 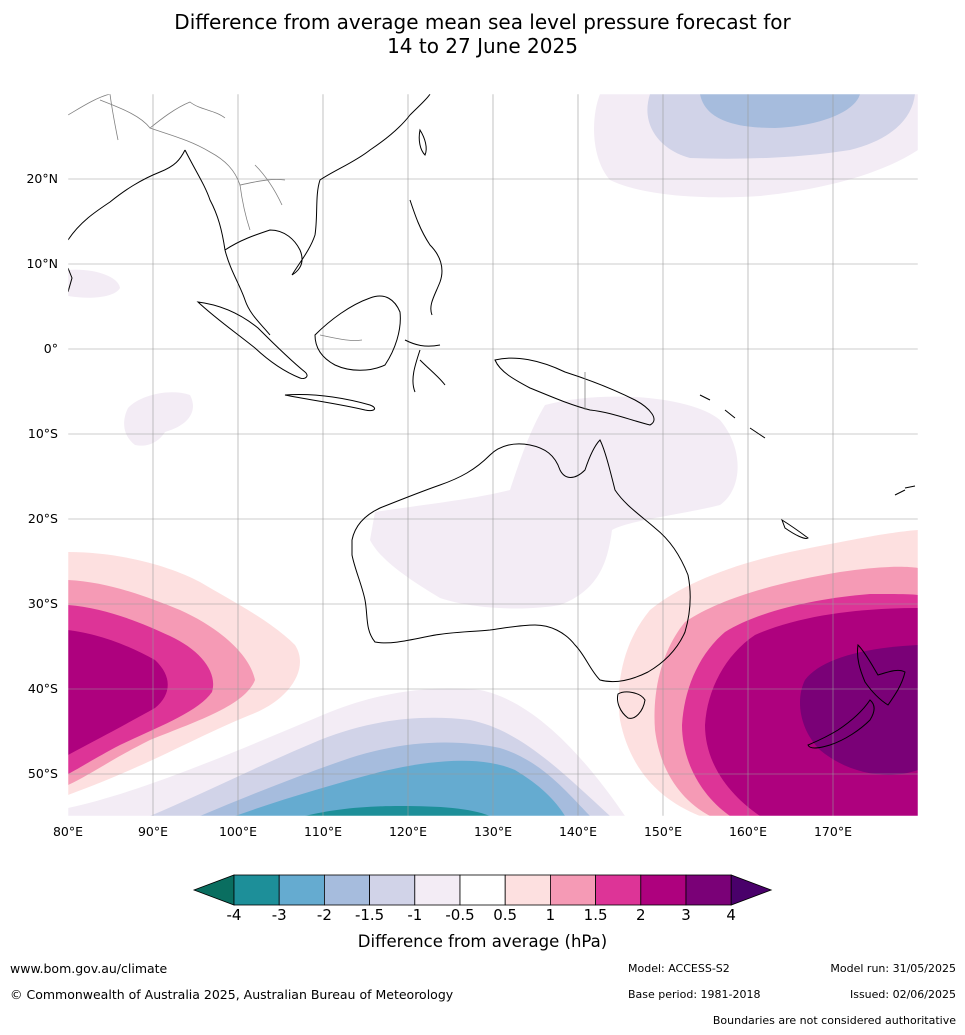 What do you see at coordinates (641, 915) in the screenshot?
I see `colorbar-tick-label: 2` at bounding box center [641, 915].